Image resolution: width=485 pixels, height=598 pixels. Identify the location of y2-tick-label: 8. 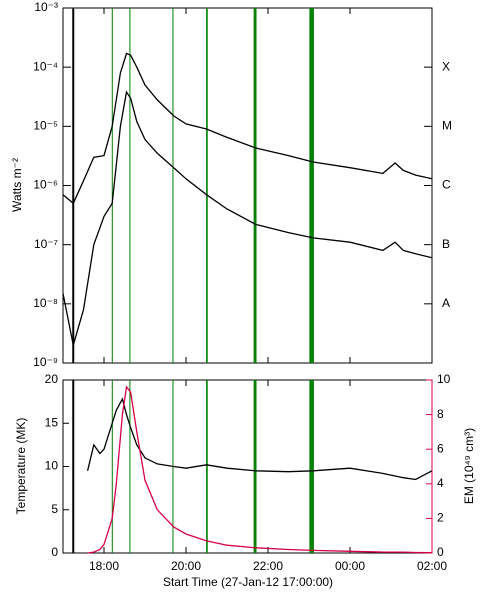
(440, 414).